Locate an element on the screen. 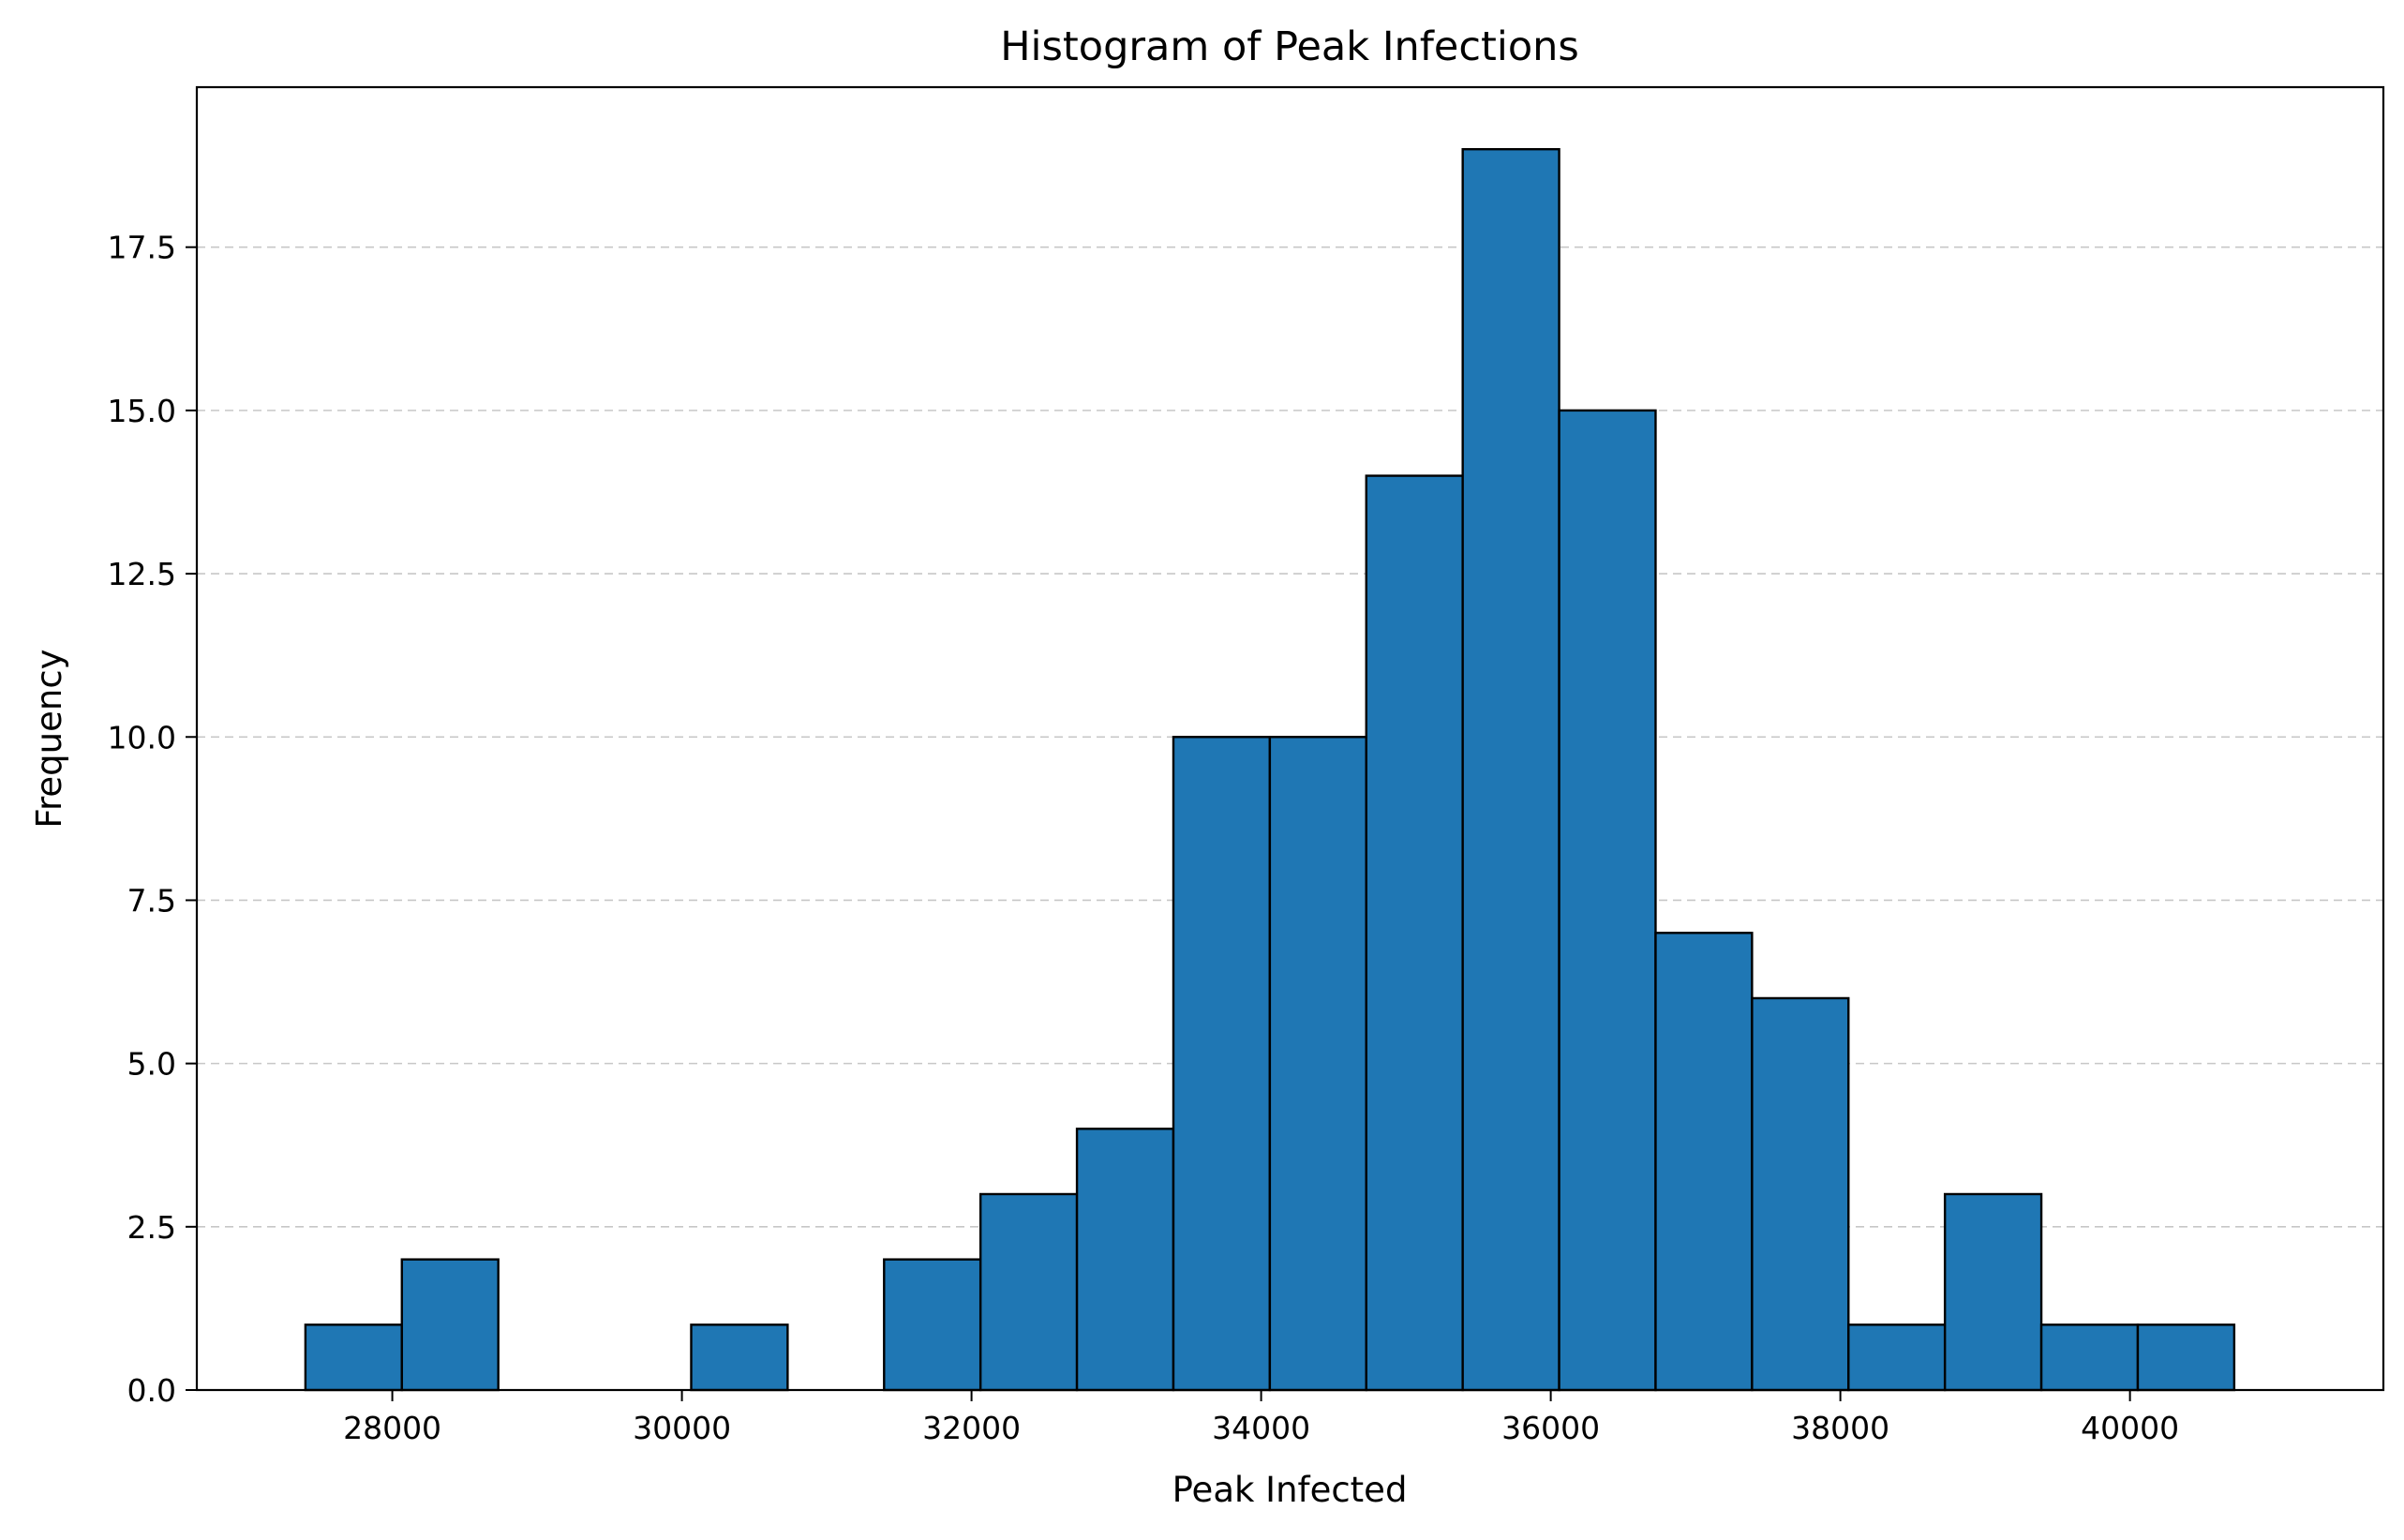 This screenshot has width=2404, height=1540. y-tick-label: 2.5 is located at coordinates (151, 1227).